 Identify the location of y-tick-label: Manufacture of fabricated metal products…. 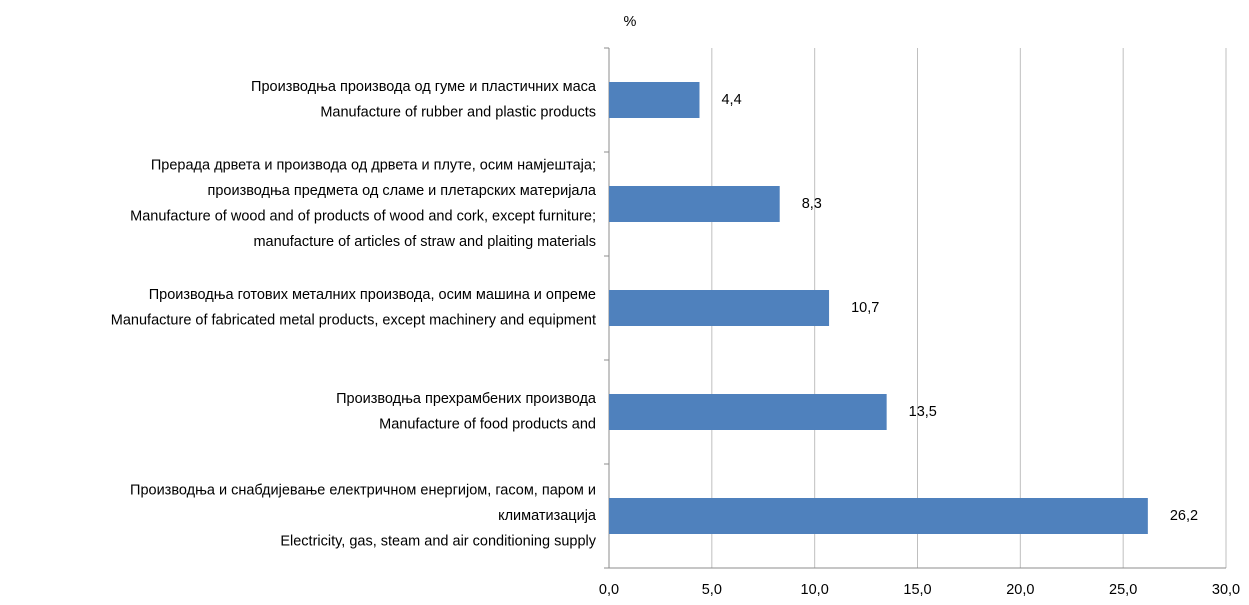
(353, 321).